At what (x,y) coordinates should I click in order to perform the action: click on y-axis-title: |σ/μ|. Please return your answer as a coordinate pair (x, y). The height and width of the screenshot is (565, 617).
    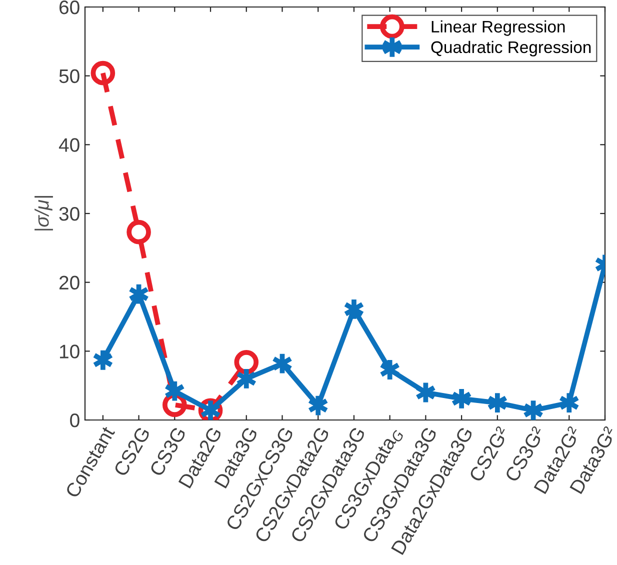
    Looking at the image, I should click on (43, 213).